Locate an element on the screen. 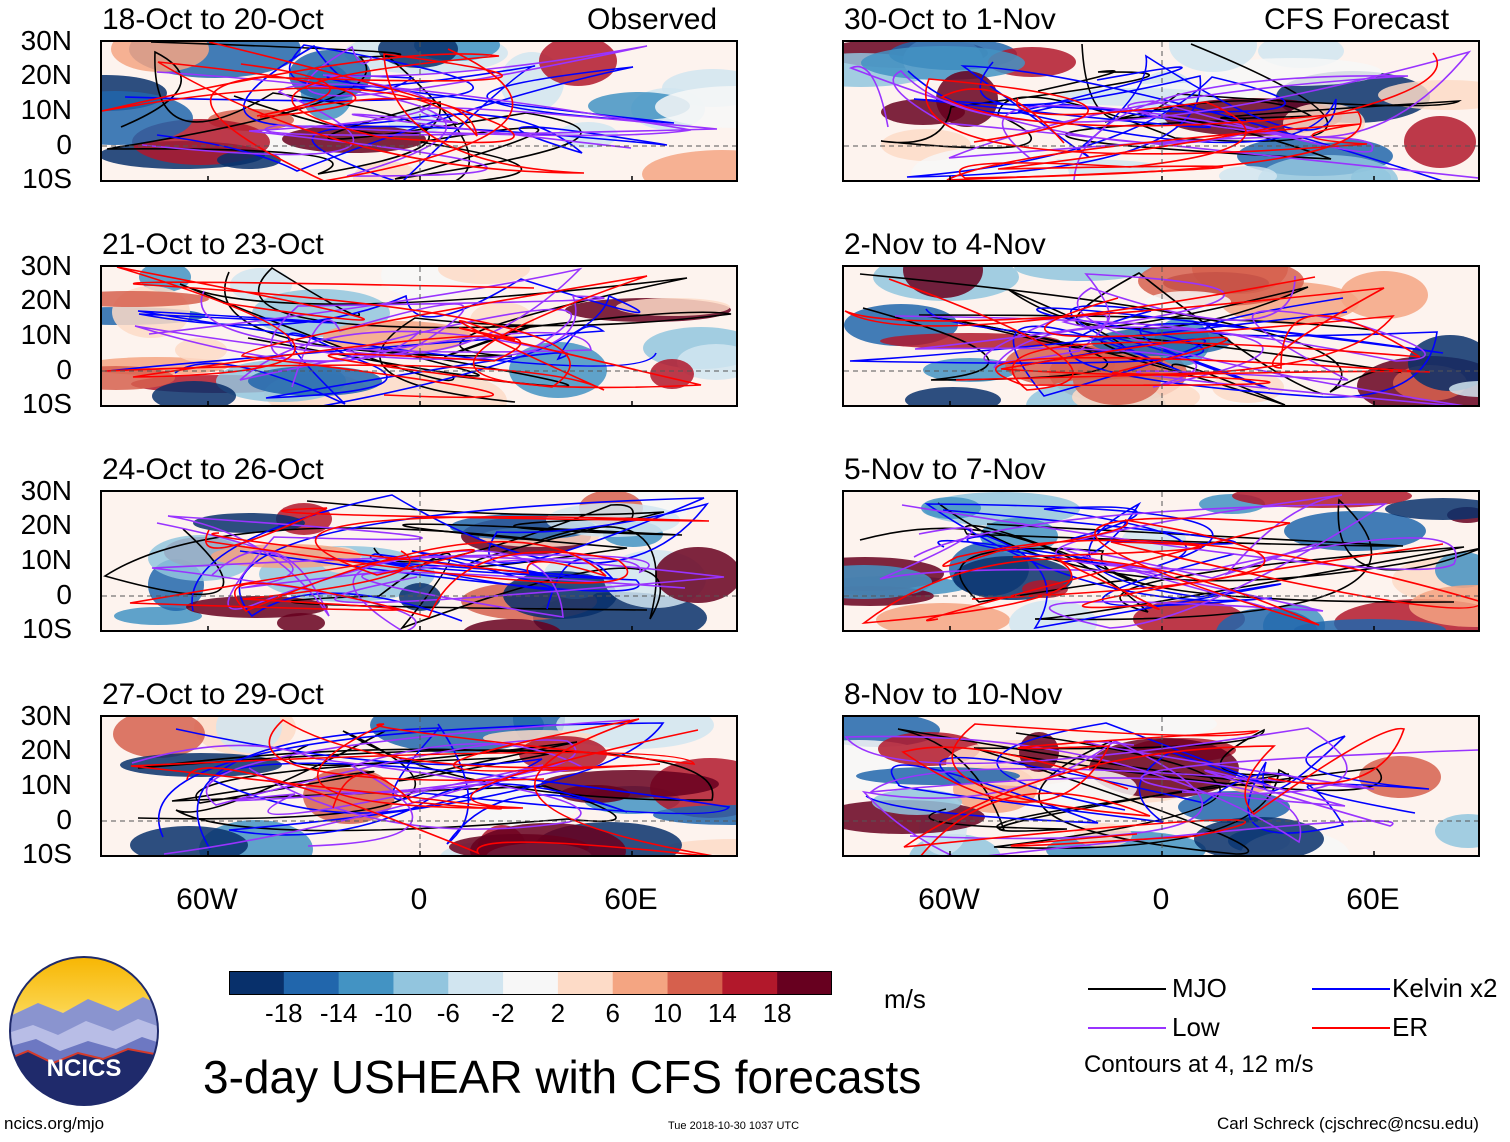 The image size is (1510, 1142). colorbar is located at coordinates (531, 983).